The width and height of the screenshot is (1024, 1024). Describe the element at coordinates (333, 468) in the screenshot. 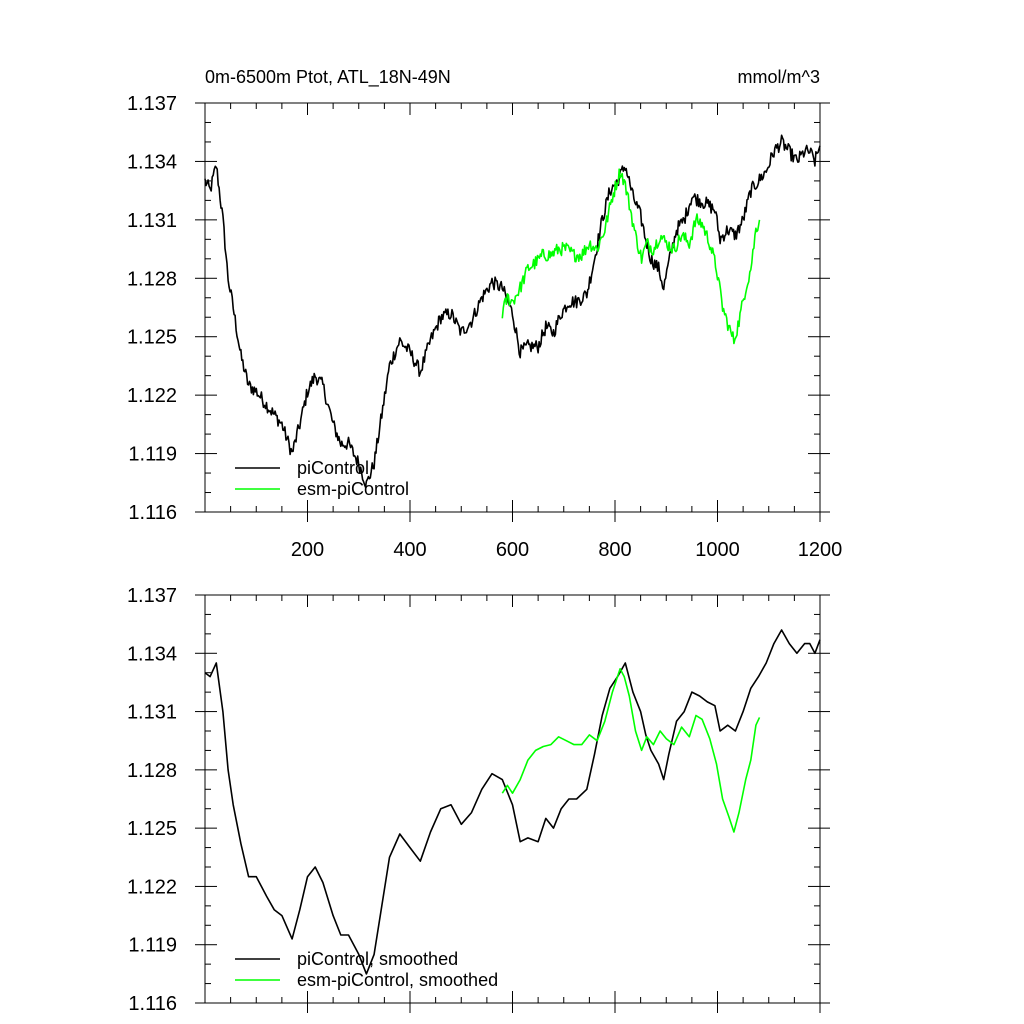

I see `legend-label: piControl` at that location.